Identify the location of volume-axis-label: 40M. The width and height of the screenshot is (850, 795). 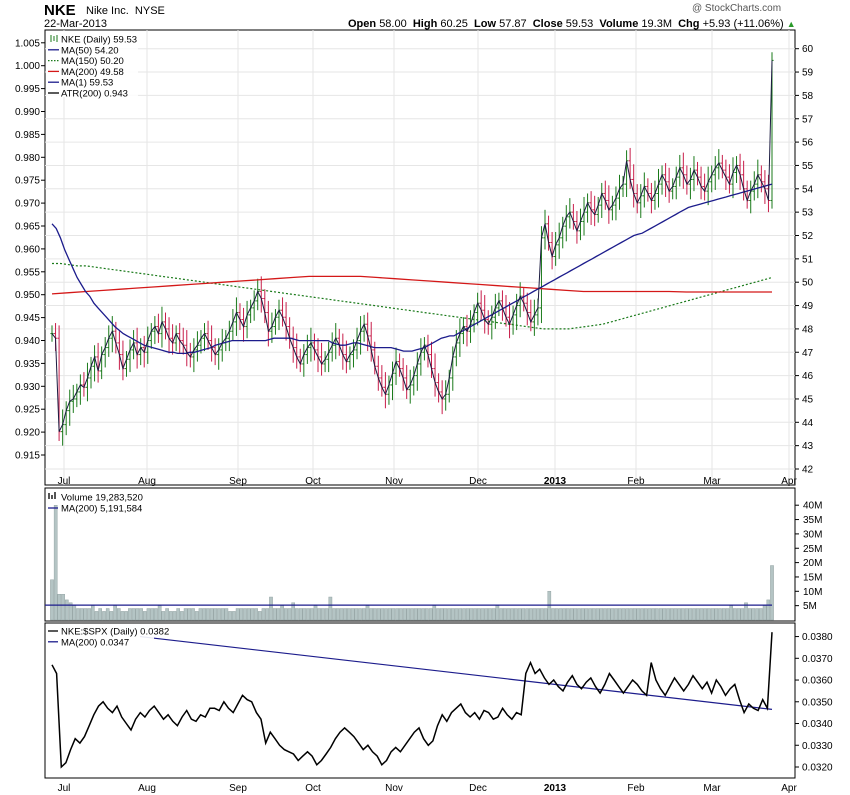
(812, 506).